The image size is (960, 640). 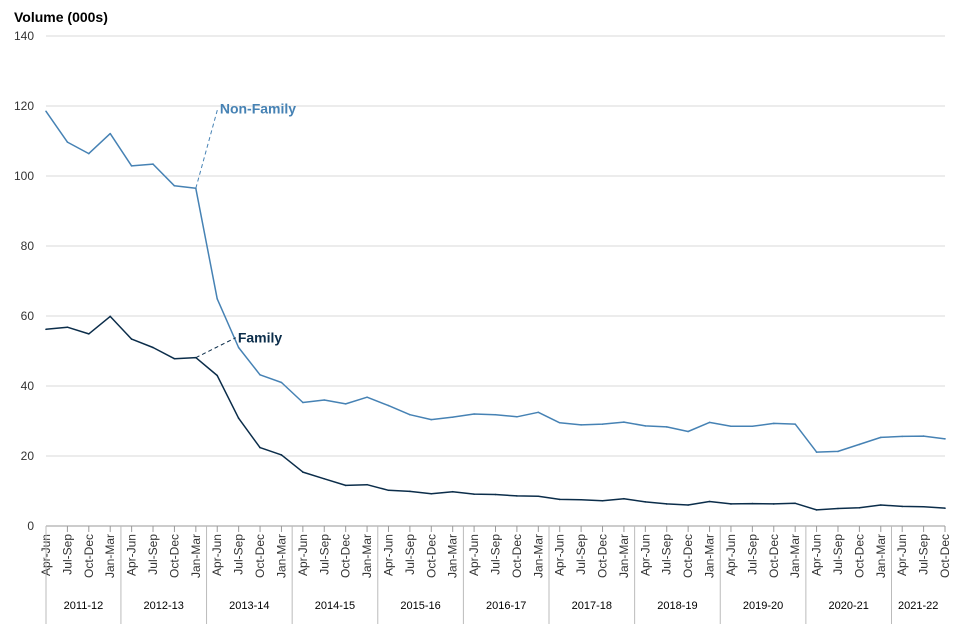 I want to click on year-label: 2012-13, so click(x=164, y=606).